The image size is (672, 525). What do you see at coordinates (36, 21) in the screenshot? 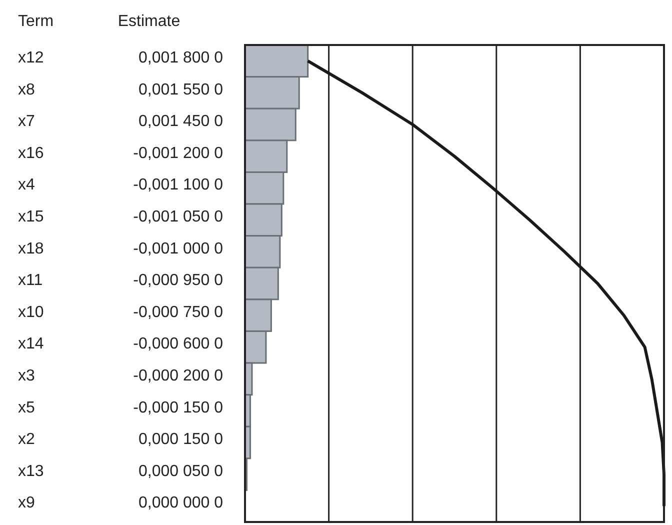
I see `y-axis-title: Term` at bounding box center [36, 21].